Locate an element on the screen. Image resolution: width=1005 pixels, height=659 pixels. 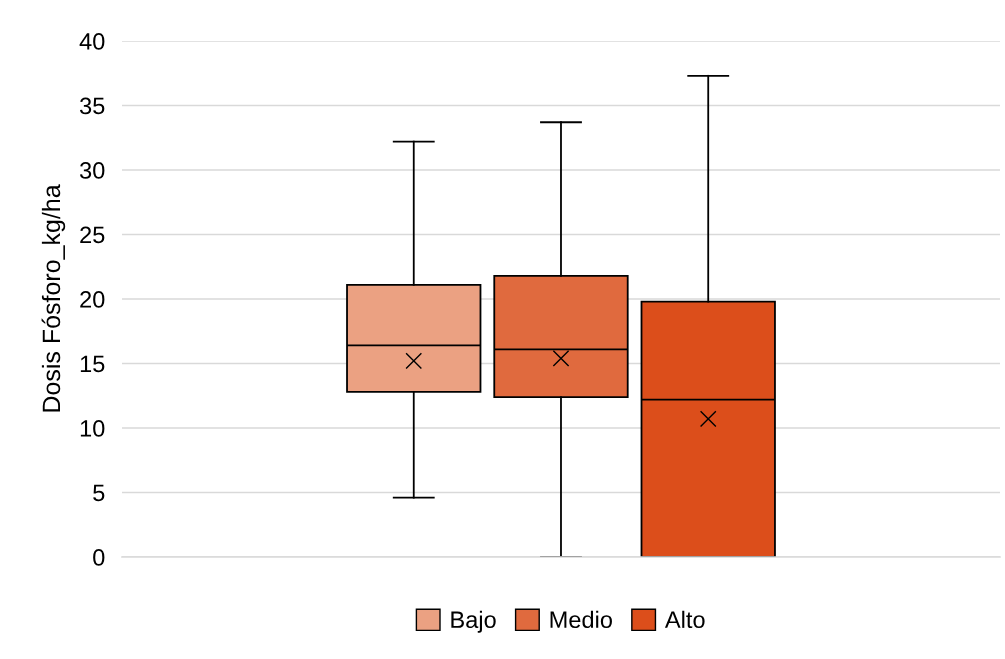
y-tick-label: 40 is located at coordinates (92, 41).